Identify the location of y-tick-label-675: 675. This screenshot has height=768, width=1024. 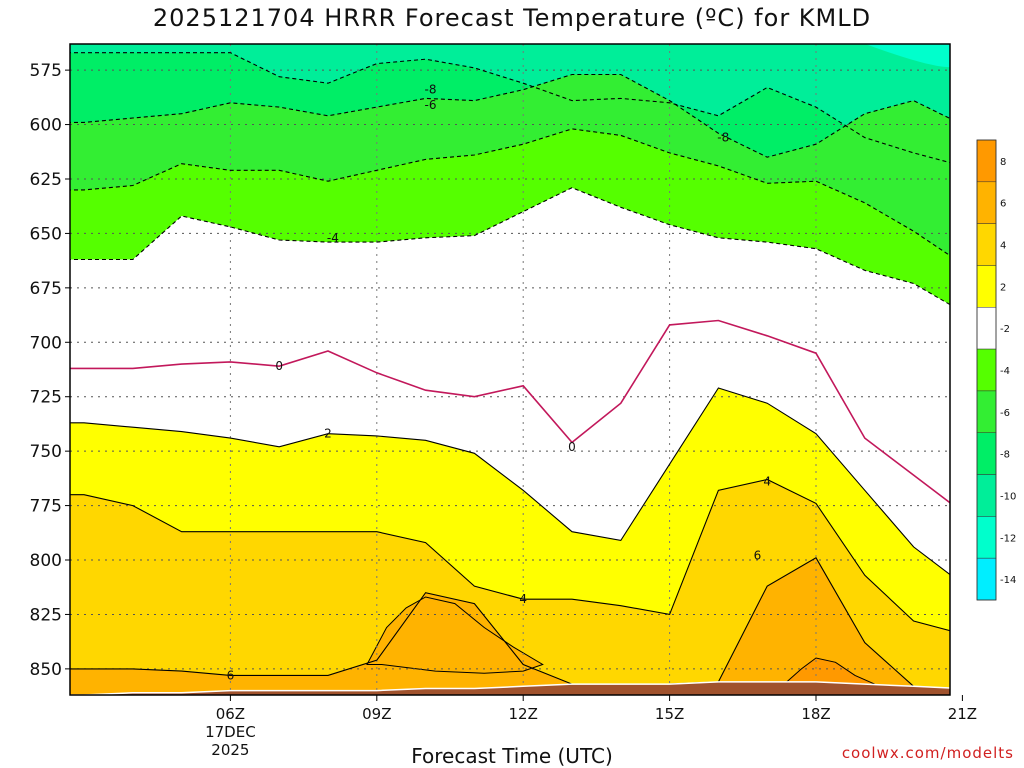
(46, 289).